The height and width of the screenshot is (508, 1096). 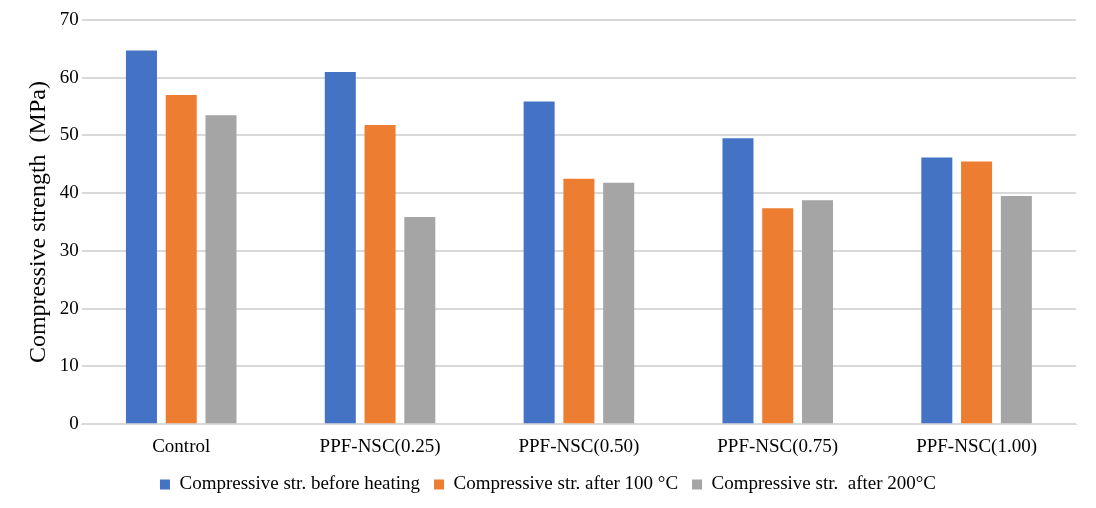 What do you see at coordinates (778, 445) in the screenshot?
I see `x-tick-label: PPF-NSC(0.75)` at bounding box center [778, 445].